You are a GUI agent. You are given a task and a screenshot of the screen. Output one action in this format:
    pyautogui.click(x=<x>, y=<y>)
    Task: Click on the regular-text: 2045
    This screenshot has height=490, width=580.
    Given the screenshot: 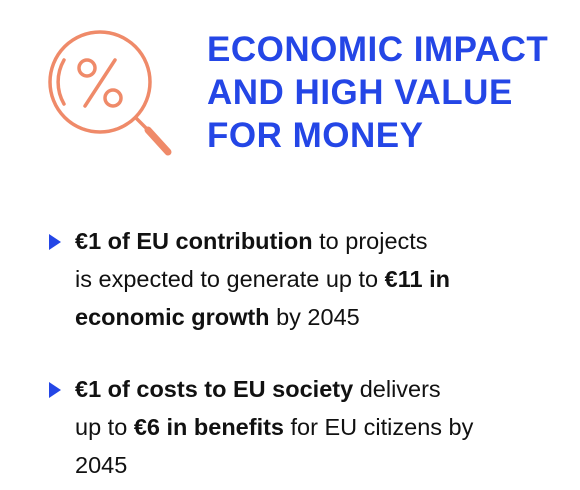 What is the action you would take?
    pyautogui.click(x=101, y=465)
    